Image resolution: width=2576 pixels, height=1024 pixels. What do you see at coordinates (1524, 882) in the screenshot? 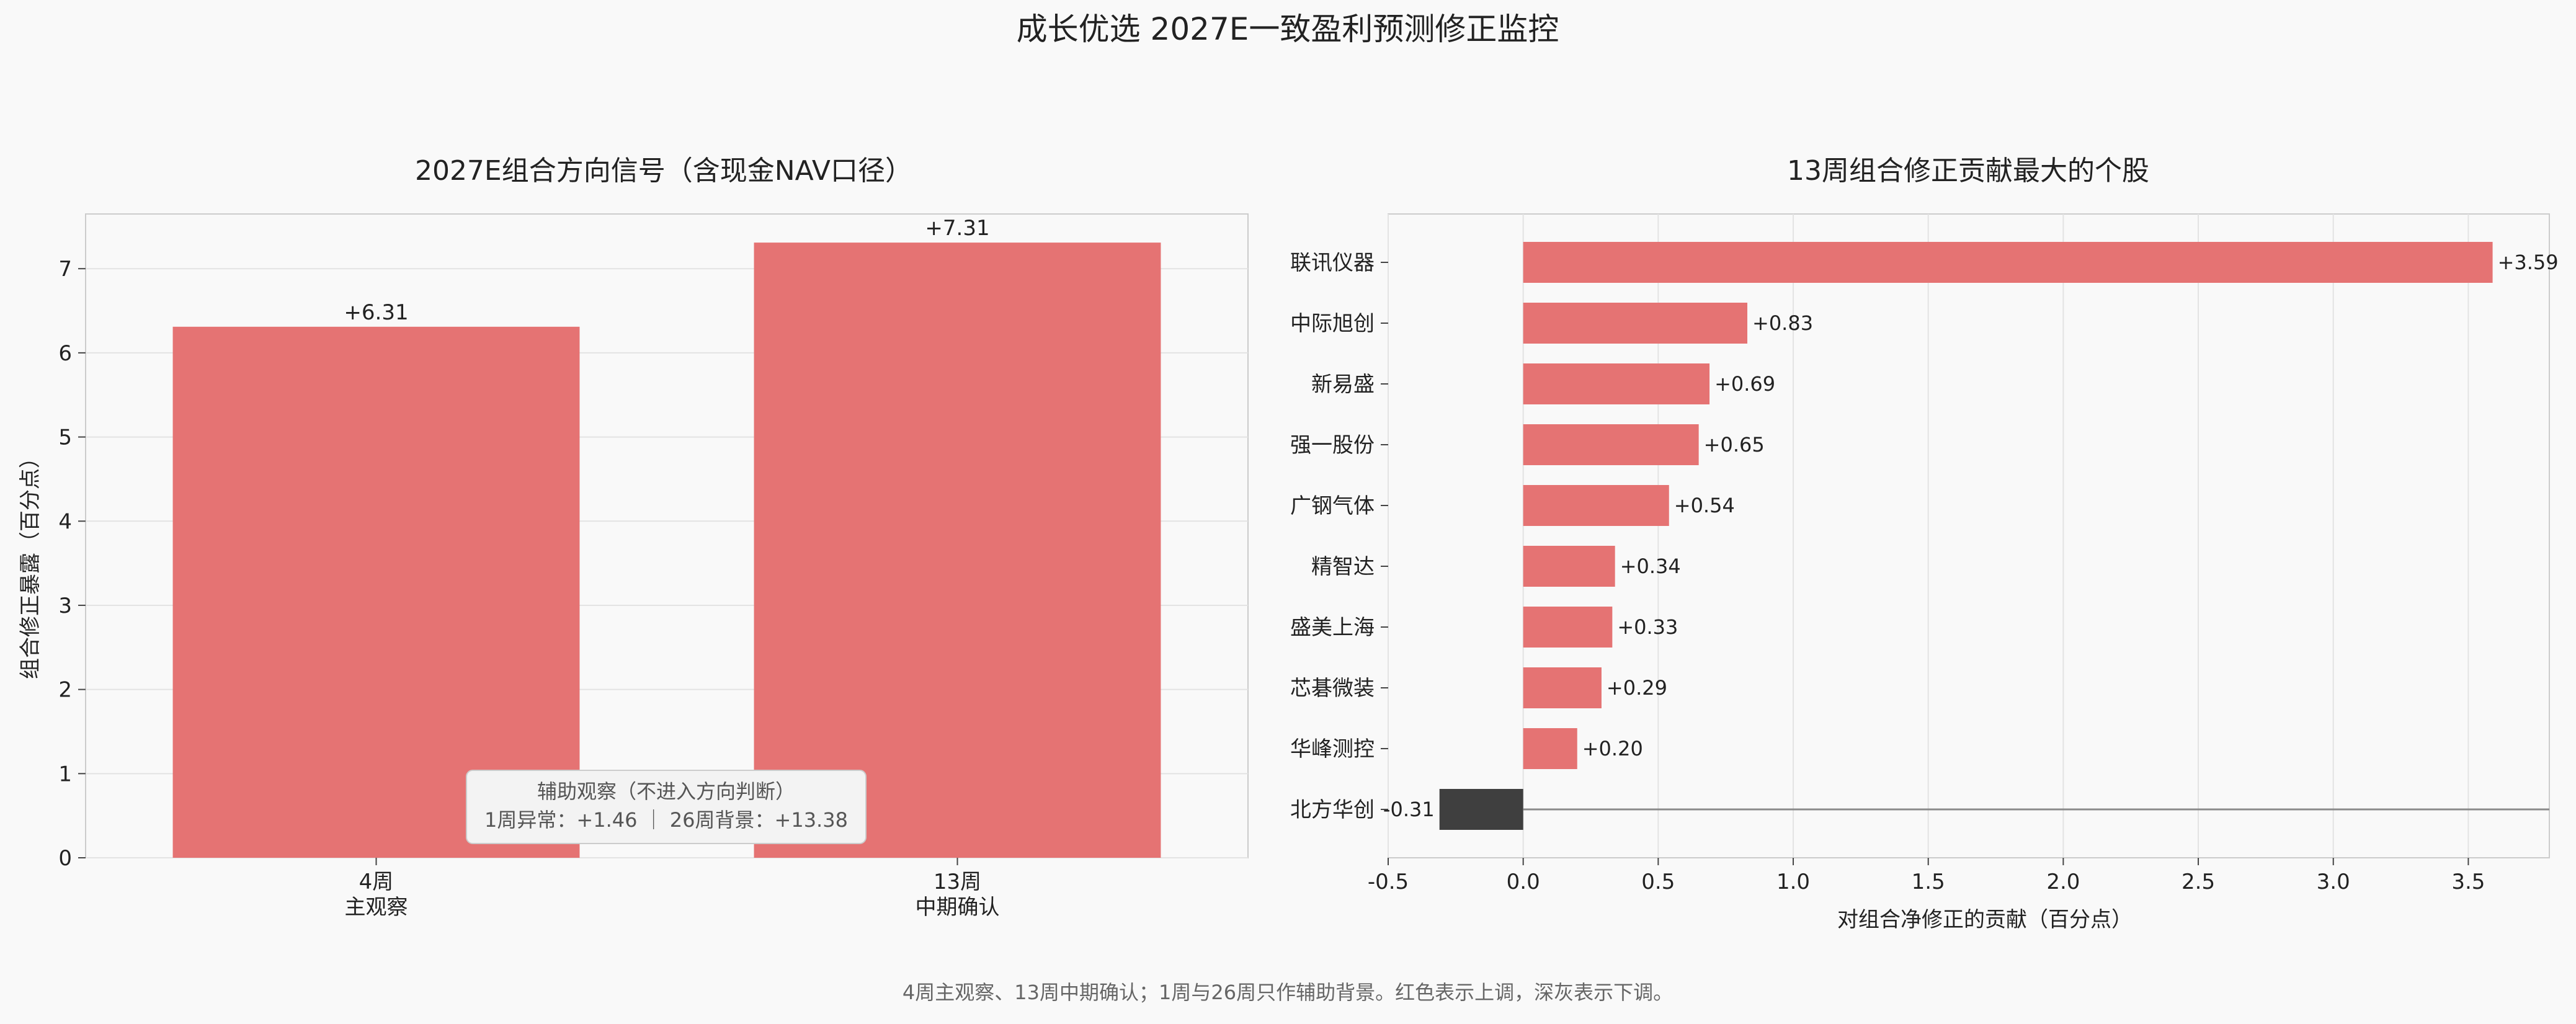
I see `right-xtick-label: 0.0` at bounding box center [1524, 882].